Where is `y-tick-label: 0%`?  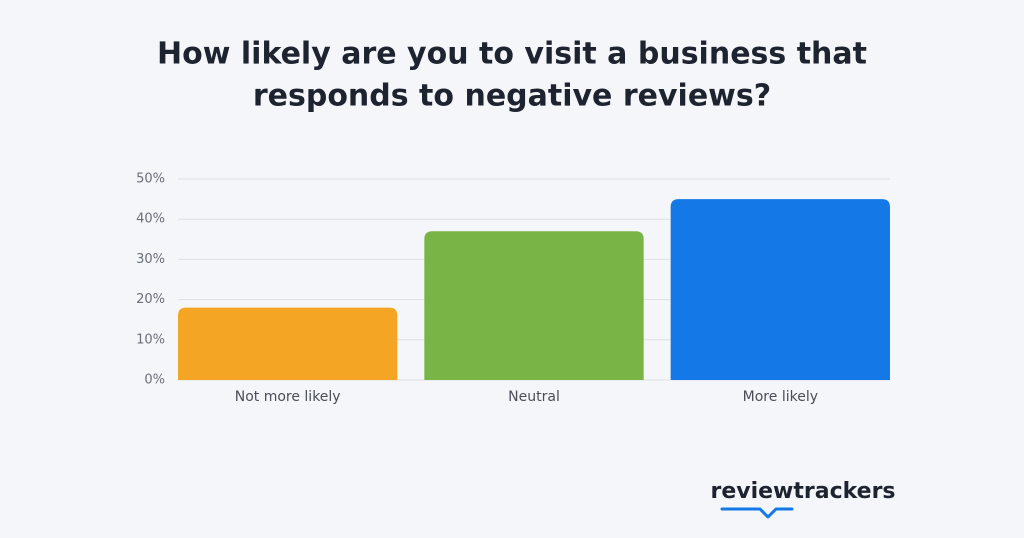 y-tick-label: 0% is located at coordinates (154, 380).